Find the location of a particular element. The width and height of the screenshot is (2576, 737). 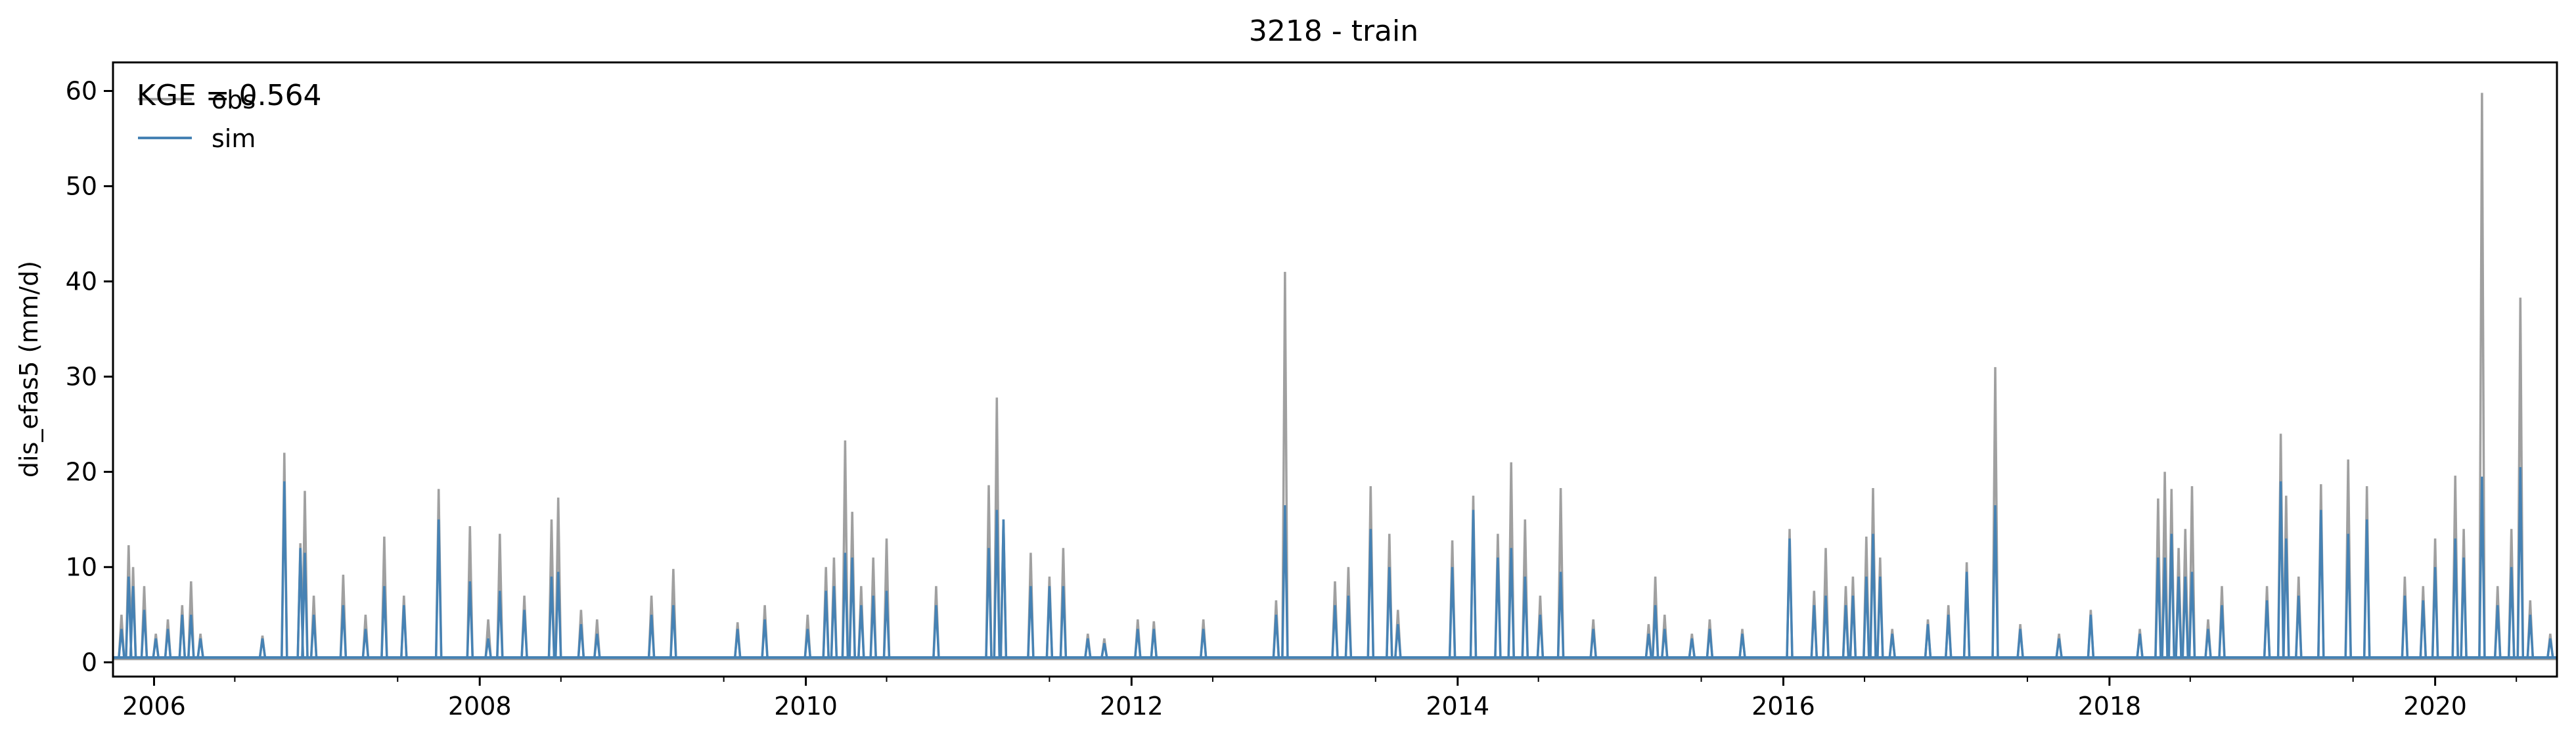

y-tick-label: 30 is located at coordinates (81, 376).